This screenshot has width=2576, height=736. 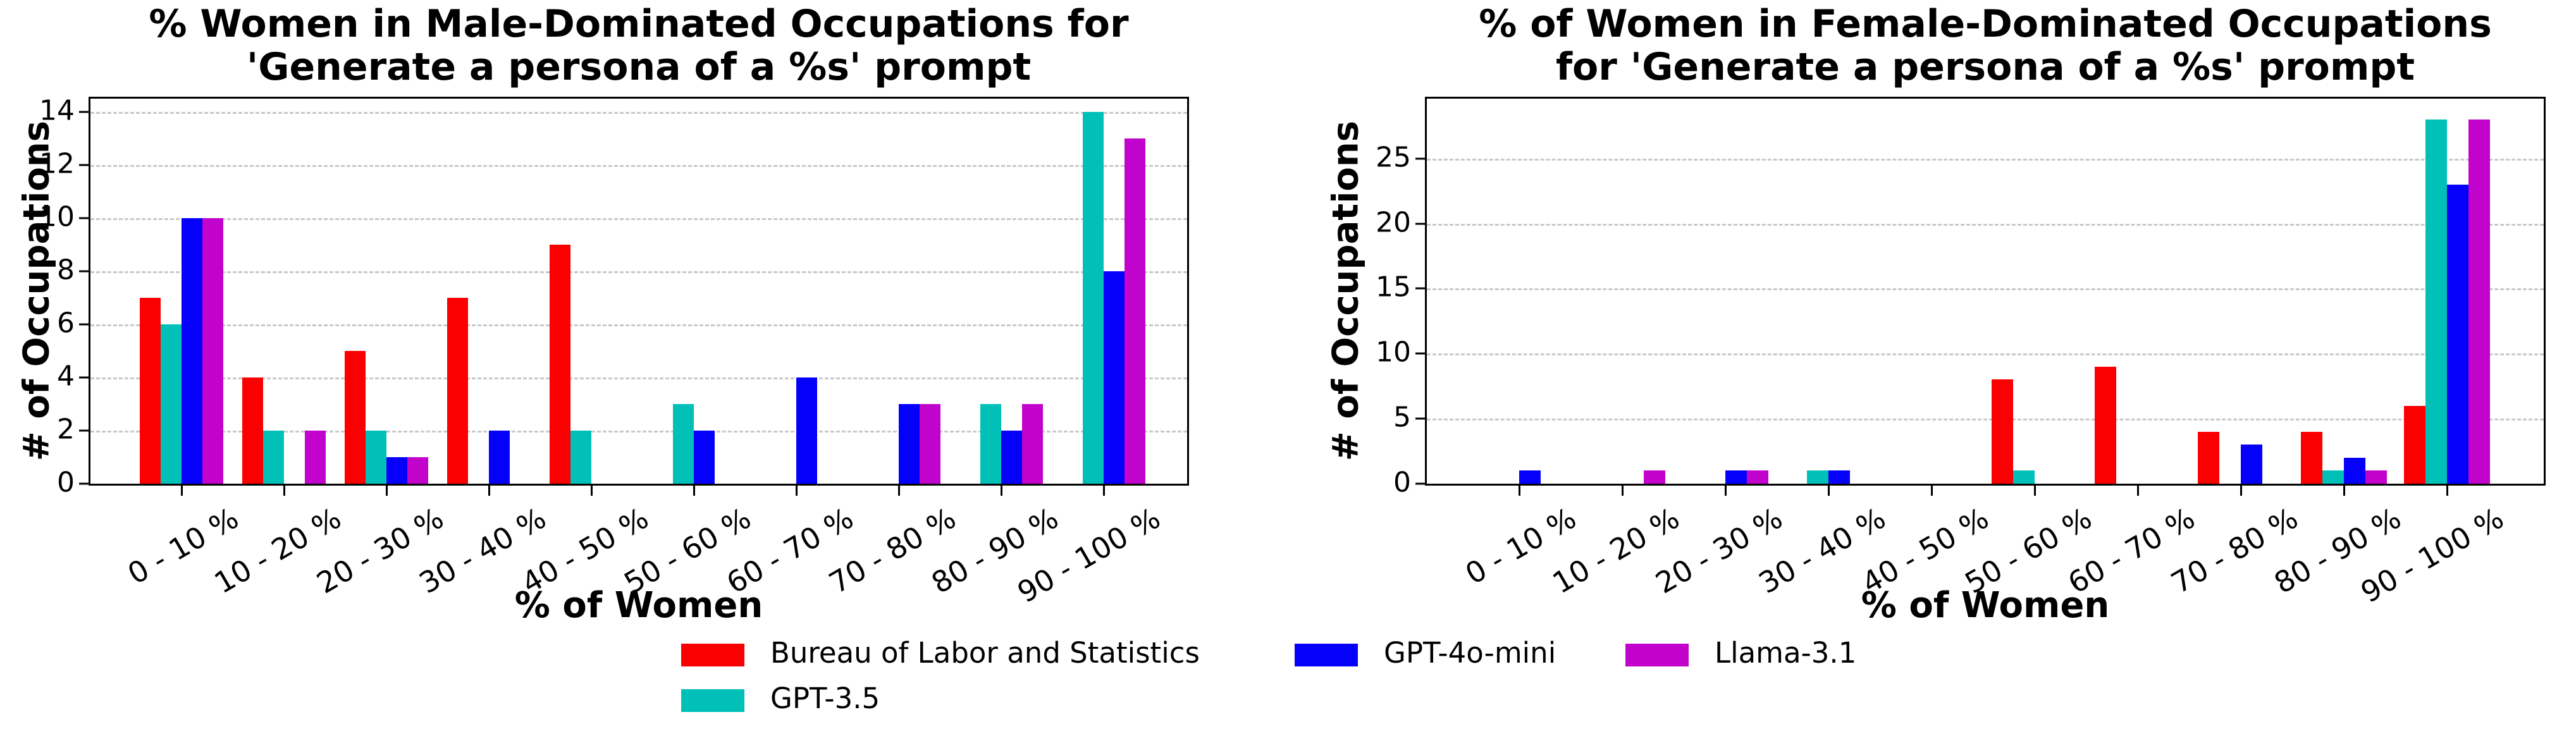 What do you see at coordinates (1402, 417) in the screenshot?
I see `y-tick-label: 5` at bounding box center [1402, 417].